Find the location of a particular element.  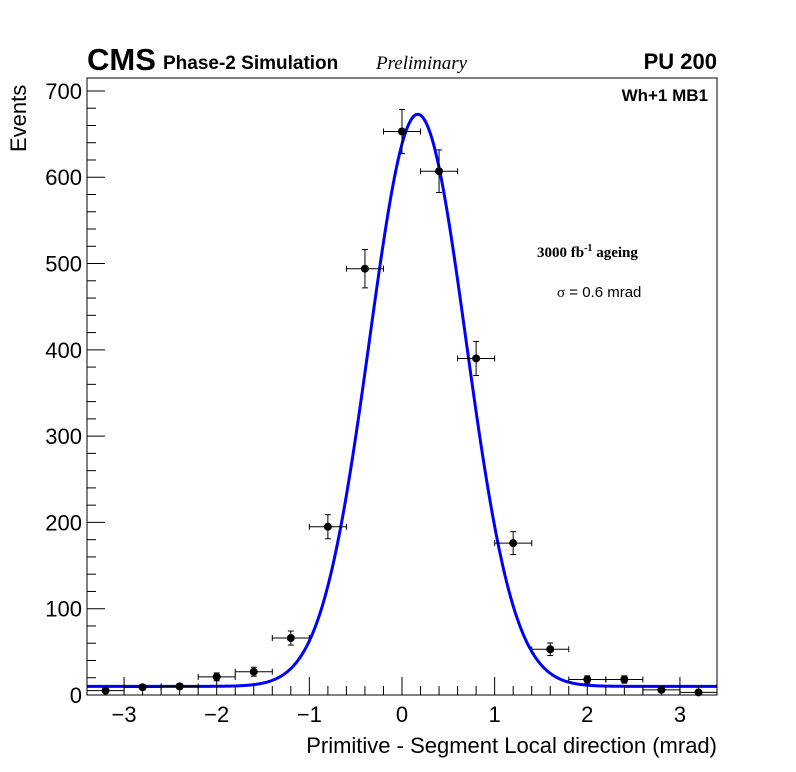

simulation-label: Phase-2 Simulation is located at coordinates (250, 63).